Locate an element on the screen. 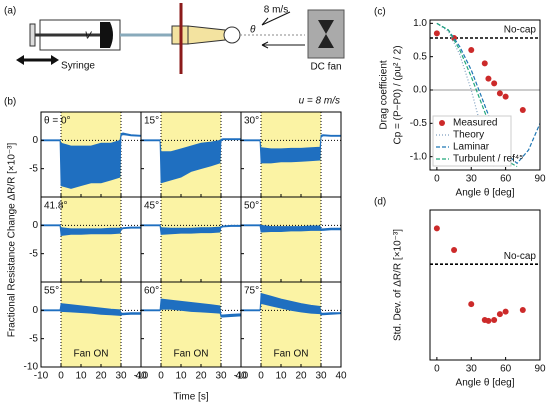 The image size is (550, 405). y-tick-label: -0.5 is located at coordinates (419, 123).